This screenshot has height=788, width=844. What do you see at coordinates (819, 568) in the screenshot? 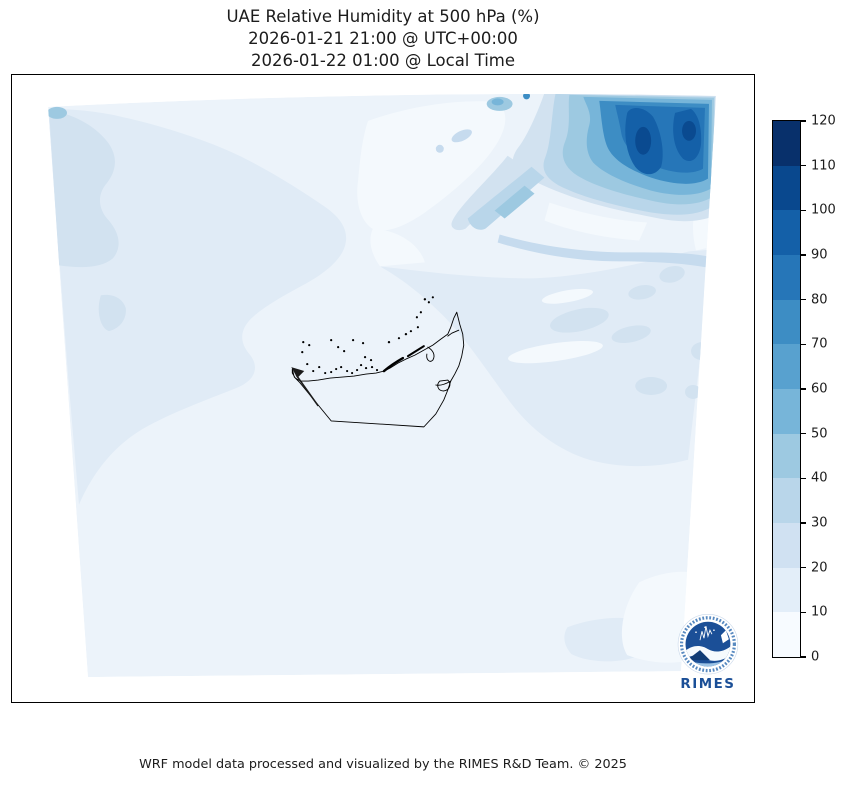
I see `colorbar-tick-label: 20` at bounding box center [819, 568].